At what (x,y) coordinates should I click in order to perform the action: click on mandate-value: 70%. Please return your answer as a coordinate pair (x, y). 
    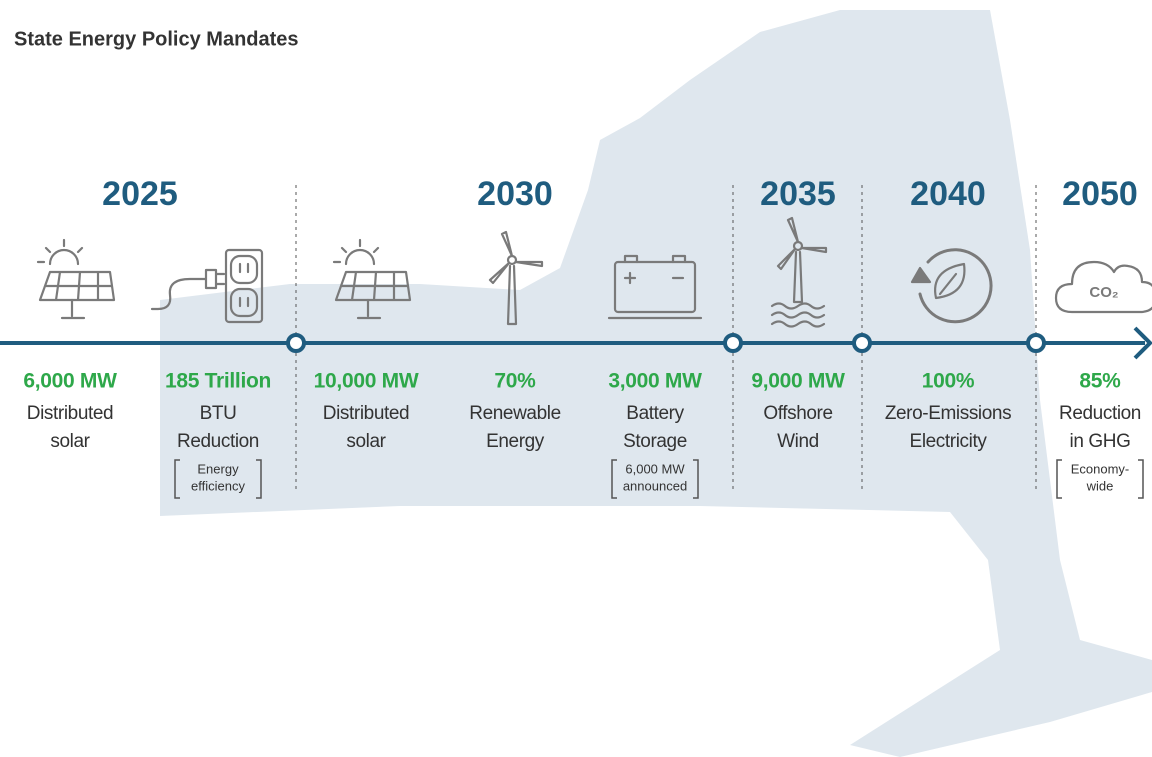
    Looking at the image, I should click on (515, 381).